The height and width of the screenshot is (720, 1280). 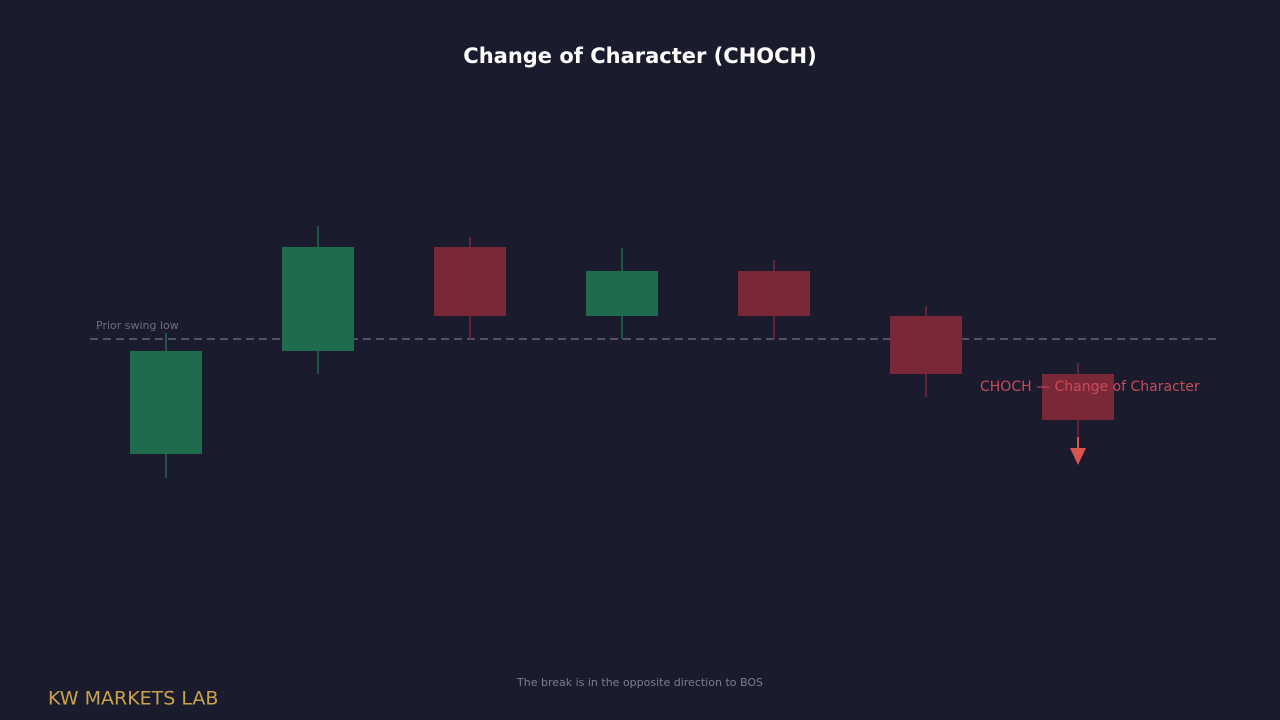 I want to click on annotation: CHOCH — Change of Character, so click(x=1090, y=387).